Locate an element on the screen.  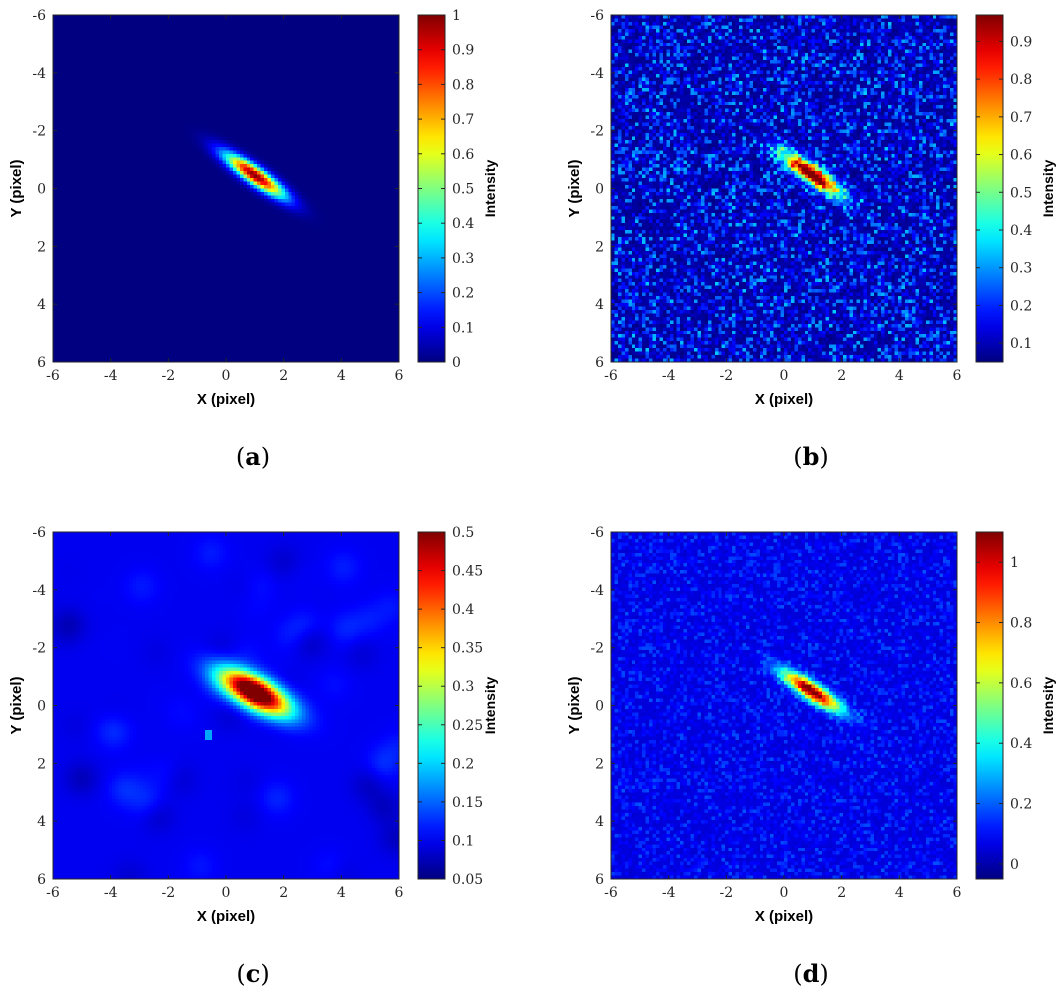
colorbar-tick-label: 0.25 is located at coordinates (467, 726).